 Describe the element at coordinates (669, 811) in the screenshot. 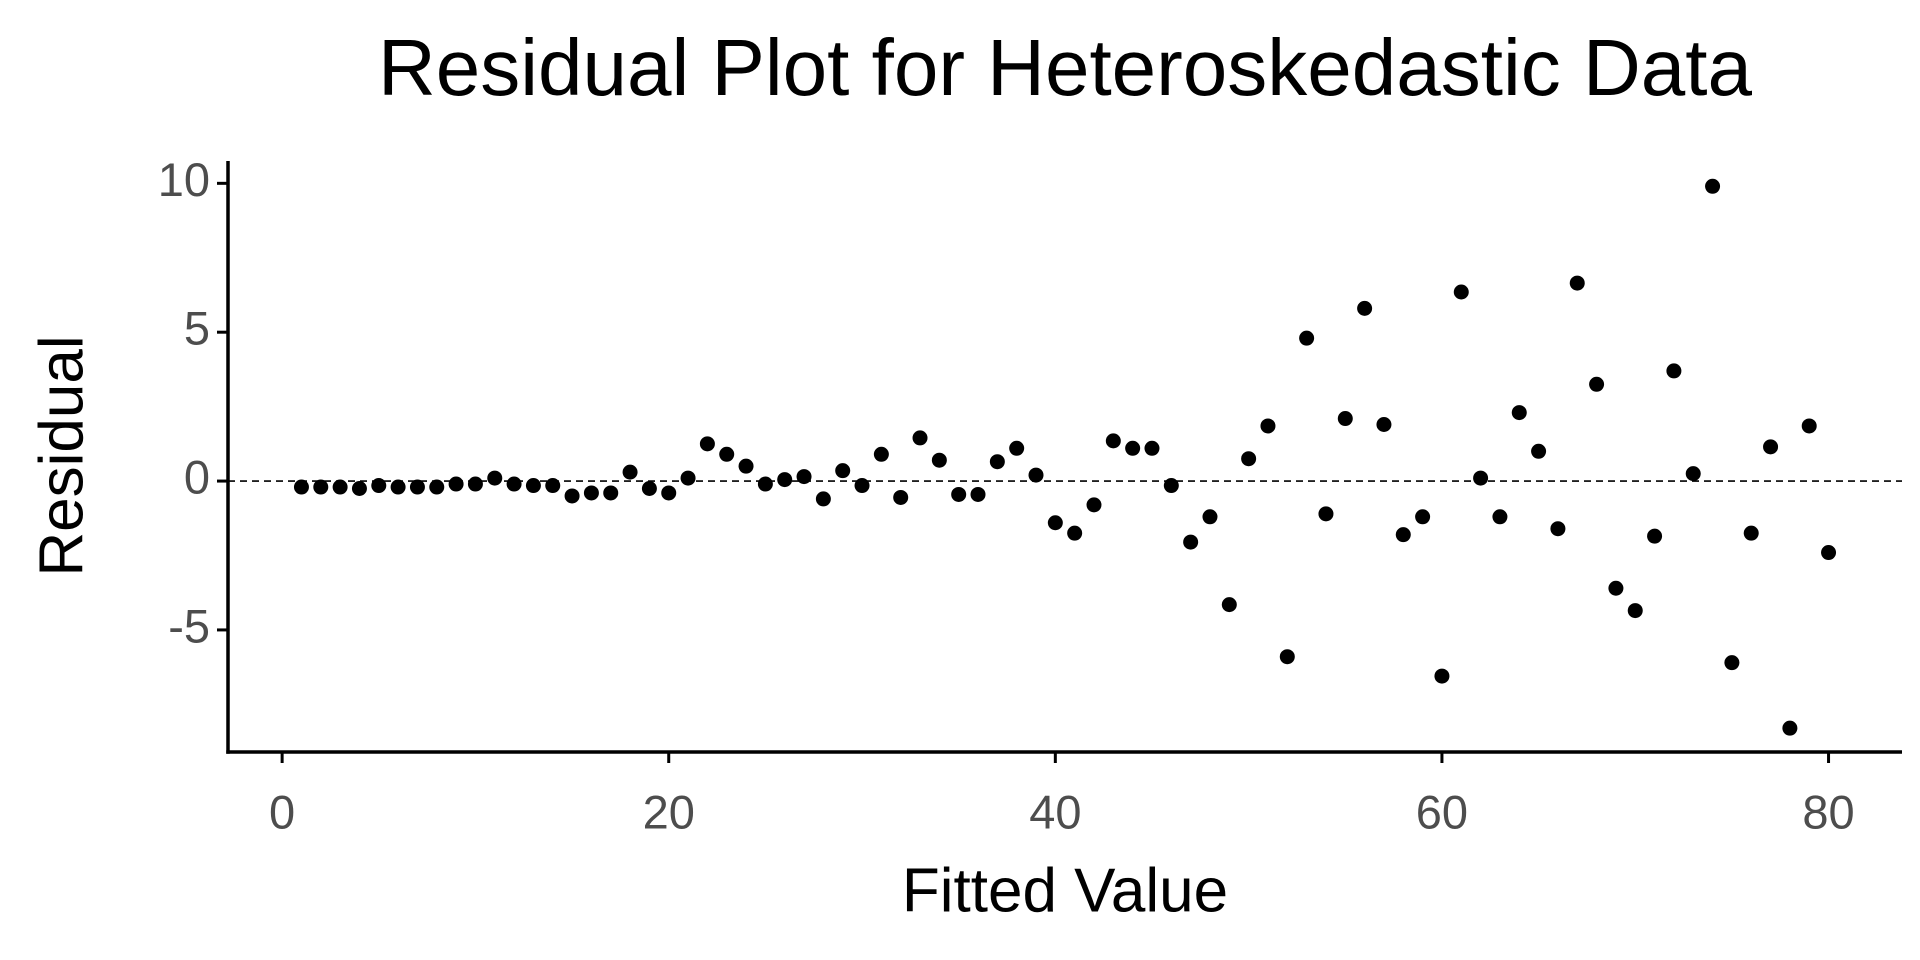

I see `x-tick-label: 20` at that location.